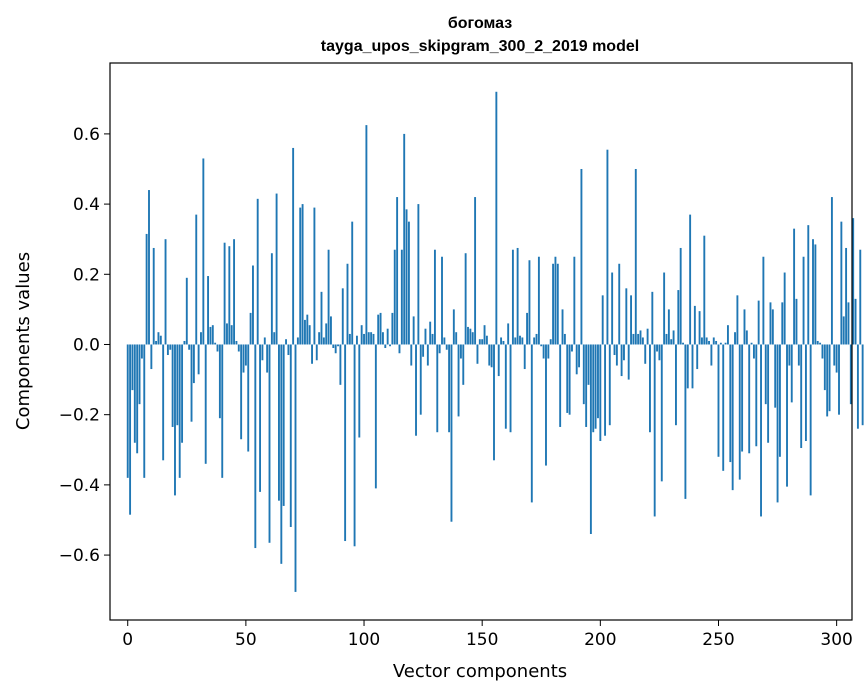  I want to click on x-axis-label: Vector components, so click(480, 671).